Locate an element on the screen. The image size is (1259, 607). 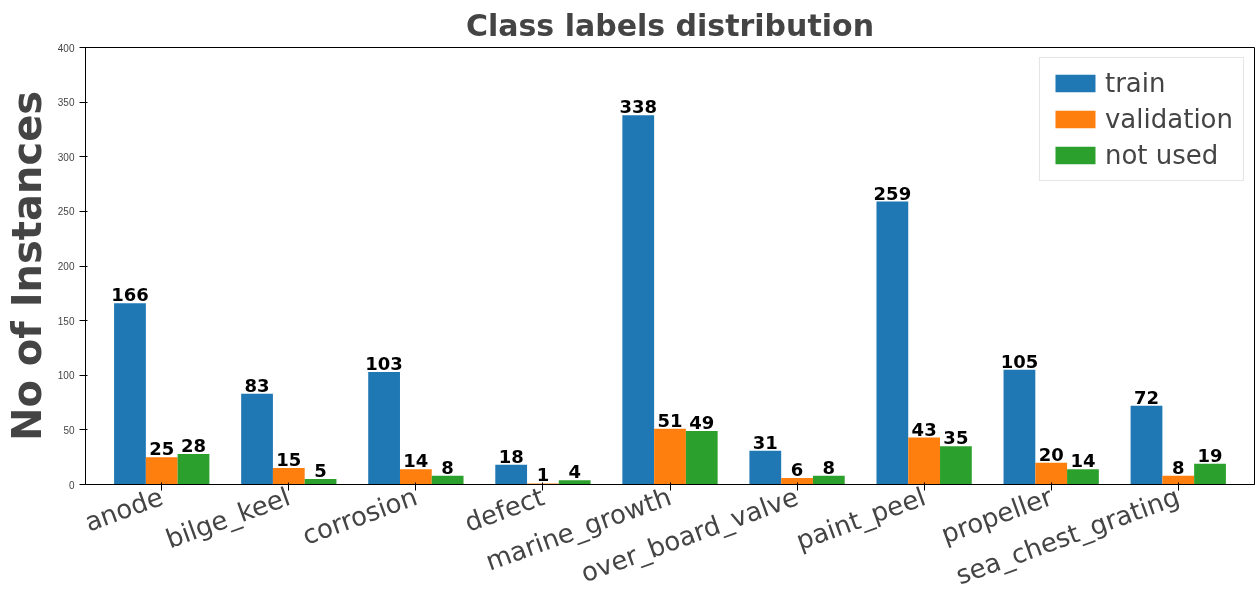
y-tick-label: 100 is located at coordinates (66, 376).